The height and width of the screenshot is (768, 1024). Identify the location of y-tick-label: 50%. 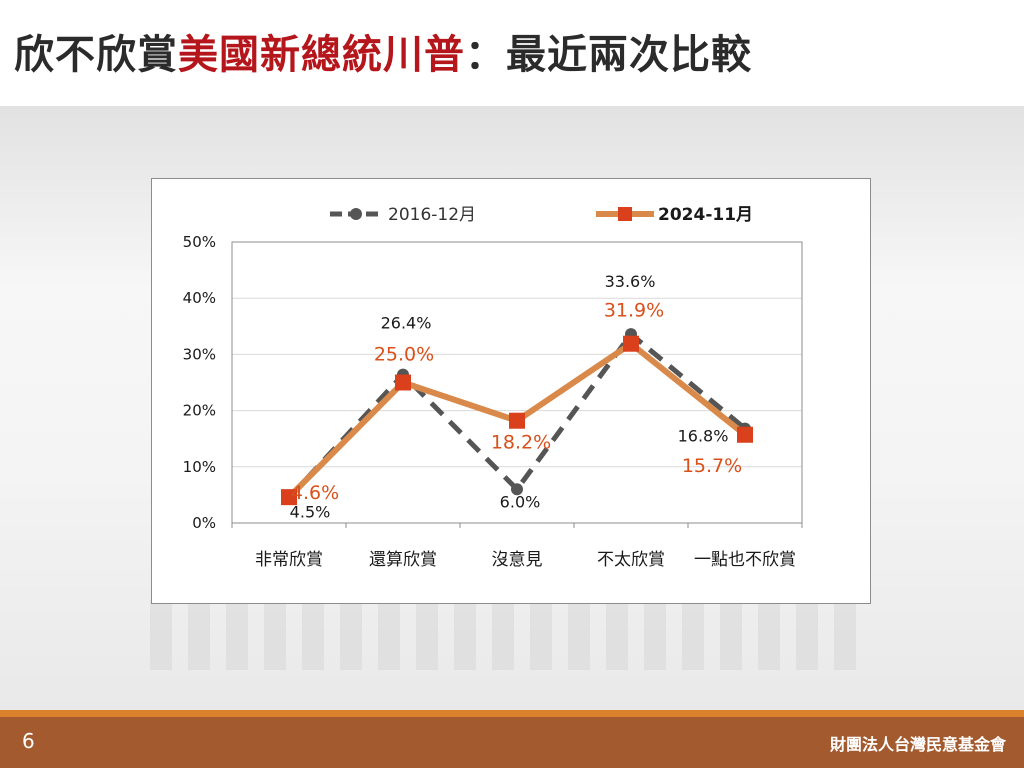
(199, 242).